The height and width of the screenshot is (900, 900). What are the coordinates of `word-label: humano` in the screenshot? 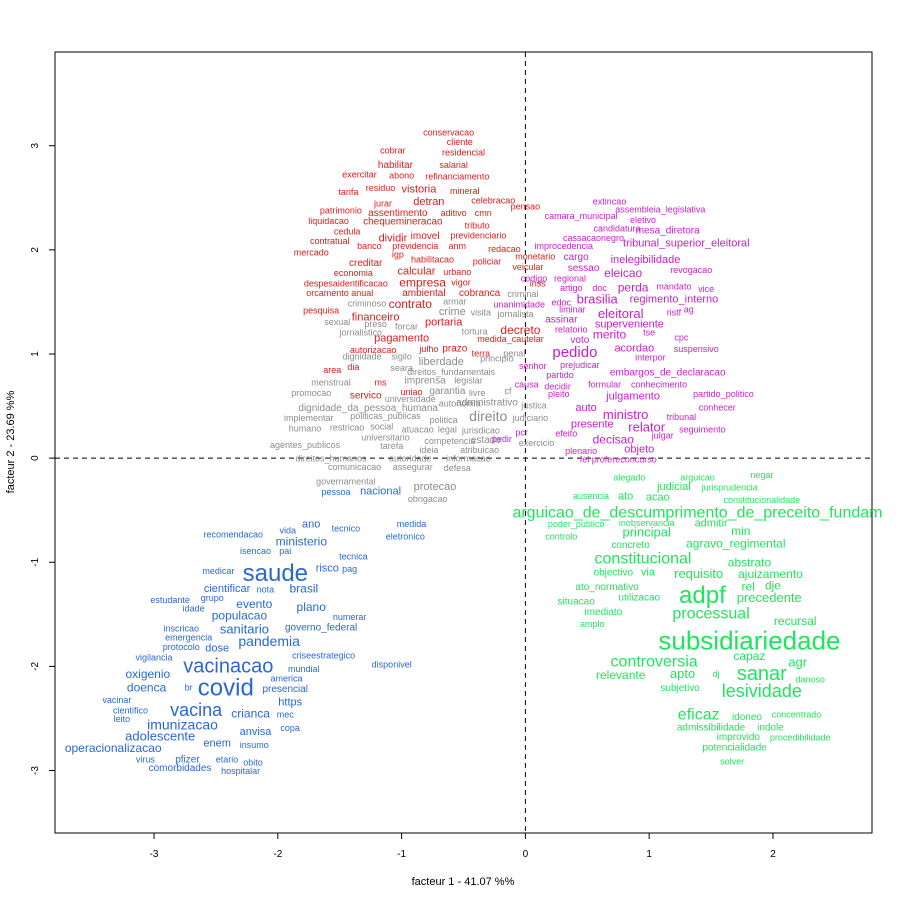 It's located at (305, 428).